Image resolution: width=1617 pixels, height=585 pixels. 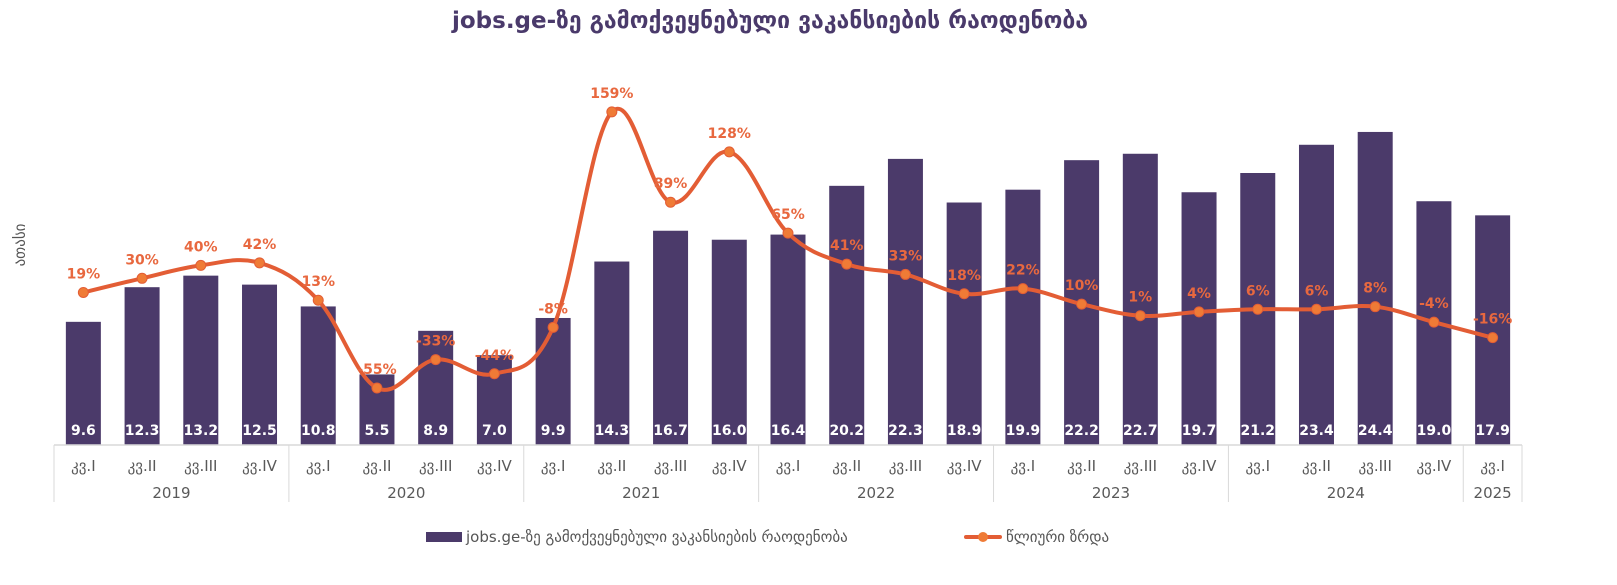 What do you see at coordinates (444, 537) in the screenshot?
I see `legend-bar-swatch` at bounding box center [444, 537].